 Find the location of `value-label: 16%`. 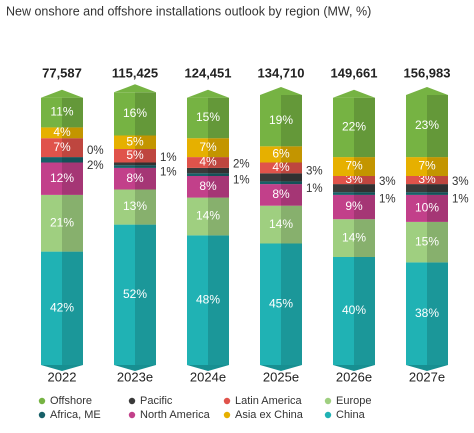

value-label: 16% is located at coordinates (135, 113).